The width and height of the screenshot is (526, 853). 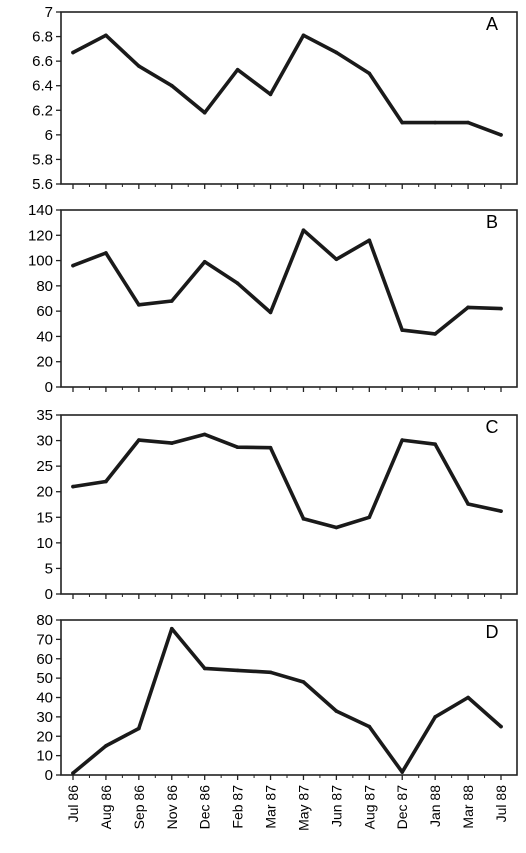 I want to click on x-tick-label: Jul 86, so click(x=73, y=804).